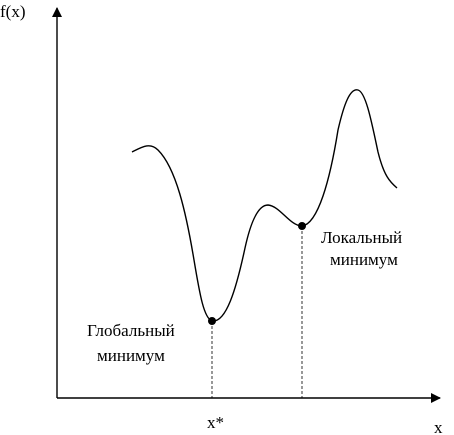  I want to click on global-minimum-label-line-1: Глобальный, so click(131, 330).